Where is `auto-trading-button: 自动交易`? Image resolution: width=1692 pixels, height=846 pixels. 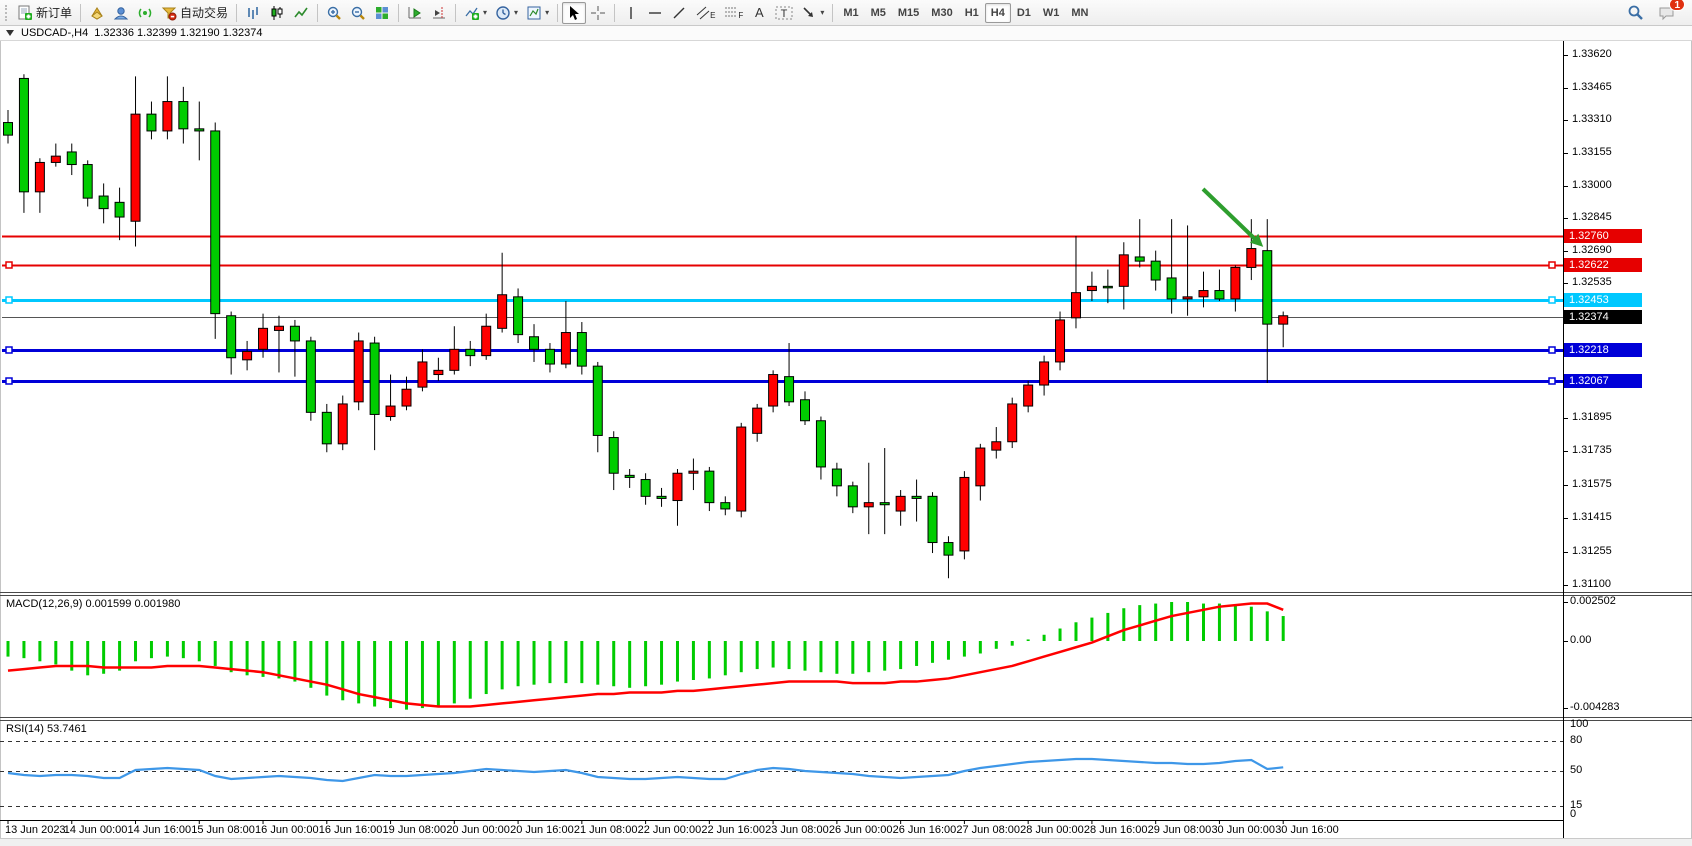 auto-trading-button: 自动交易 is located at coordinates (194, 13).